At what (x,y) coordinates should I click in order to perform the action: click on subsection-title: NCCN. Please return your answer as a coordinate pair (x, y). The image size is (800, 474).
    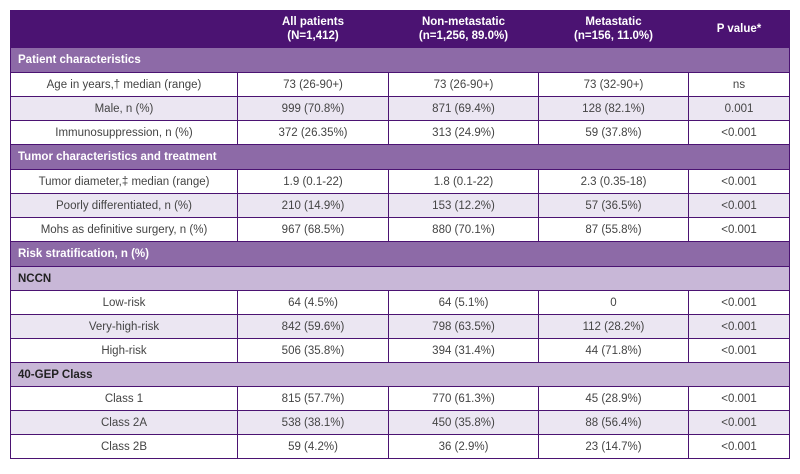
    Looking at the image, I should click on (400, 278).